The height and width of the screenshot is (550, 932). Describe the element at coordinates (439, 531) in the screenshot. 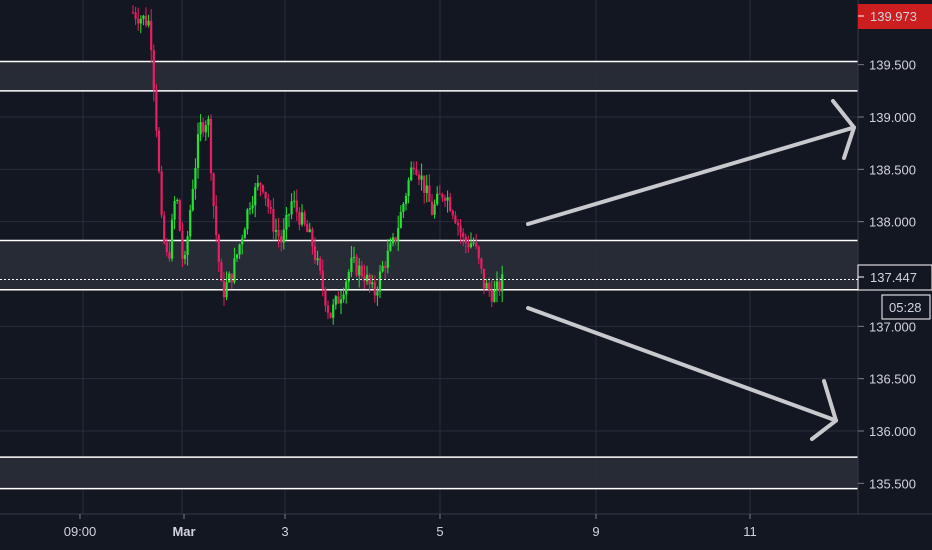

I see `time-tick-label: 5` at that location.